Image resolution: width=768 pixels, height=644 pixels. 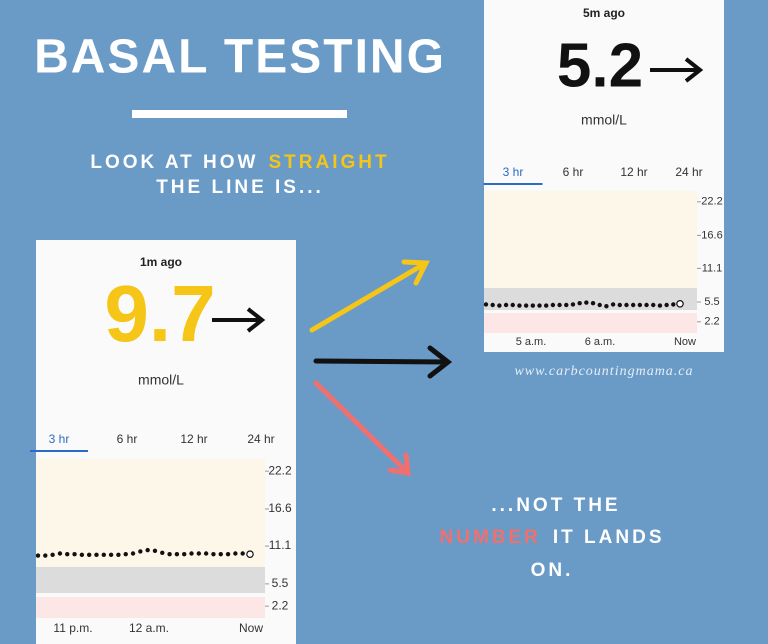 What do you see at coordinates (174, 162) in the screenshot?
I see `intro-text: LOOK AT HOW` at bounding box center [174, 162].